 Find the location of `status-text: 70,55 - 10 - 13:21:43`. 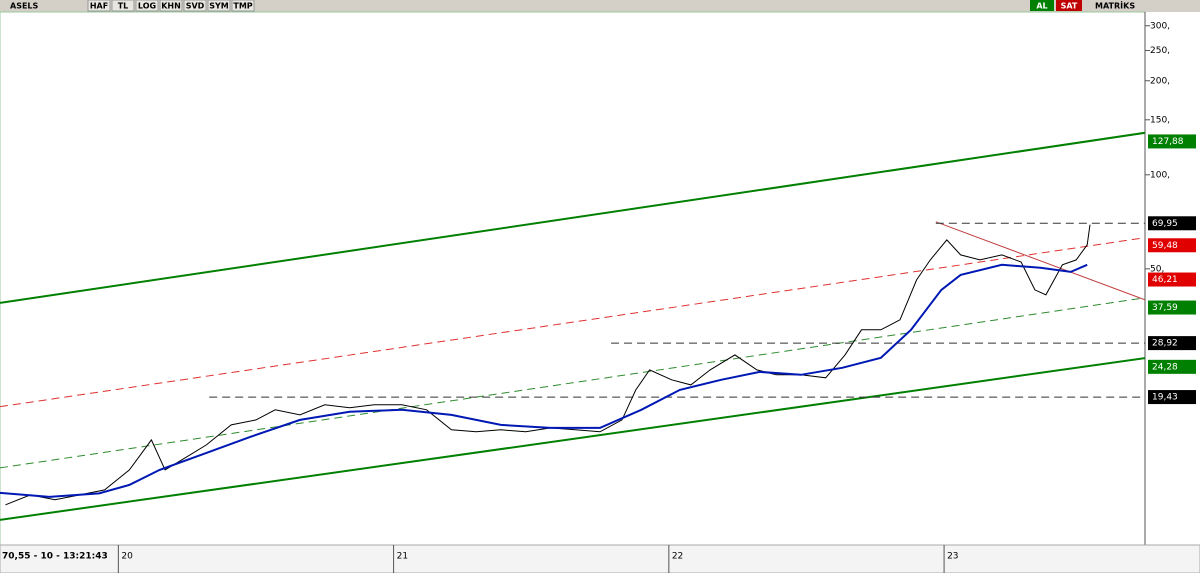

status-text: 70,55 - 10 - 13:21:43 is located at coordinates (55, 557).